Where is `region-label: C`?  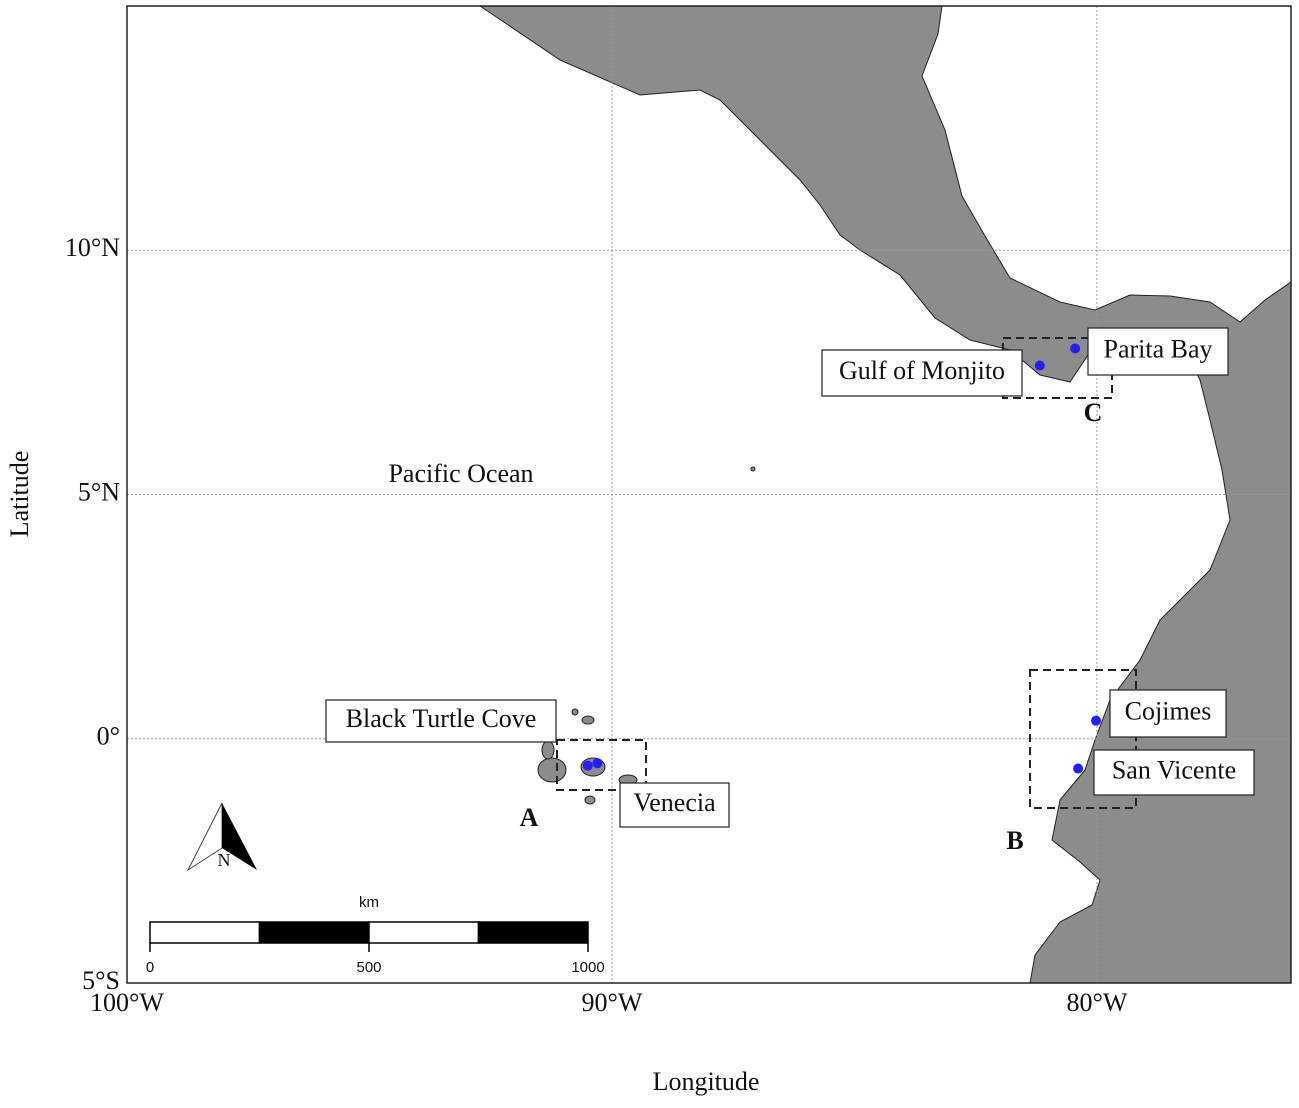
region-label: C is located at coordinates (1093, 412).